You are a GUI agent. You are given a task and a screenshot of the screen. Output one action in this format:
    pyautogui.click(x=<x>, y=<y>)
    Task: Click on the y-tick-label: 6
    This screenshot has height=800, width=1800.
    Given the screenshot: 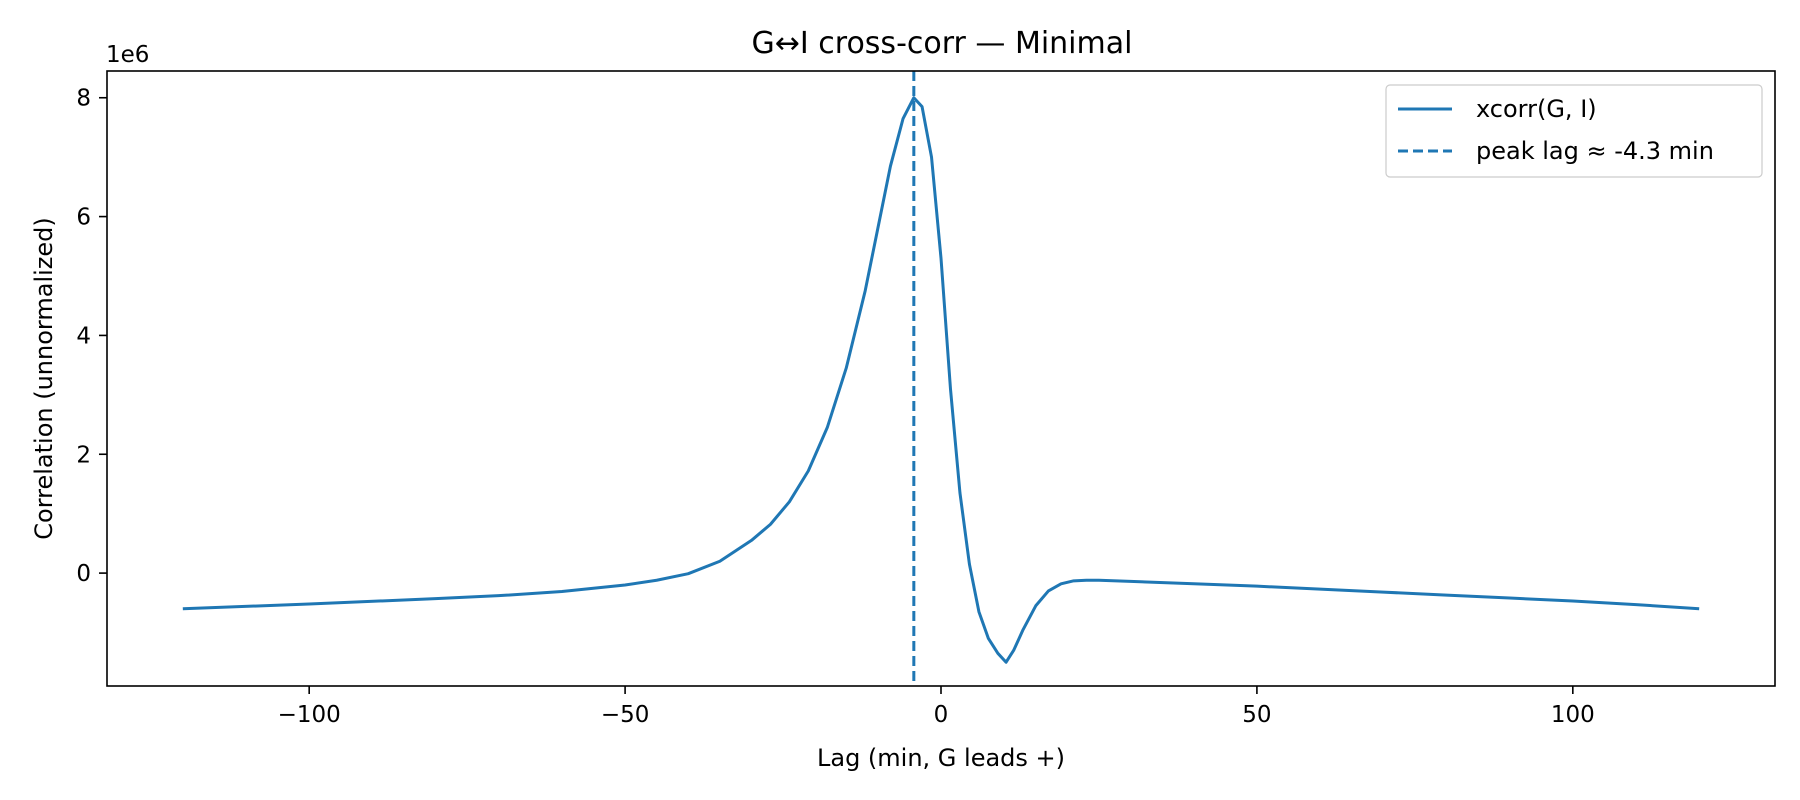 What is the action you would take?
    pyautogui.click(x=83, y=218)
    